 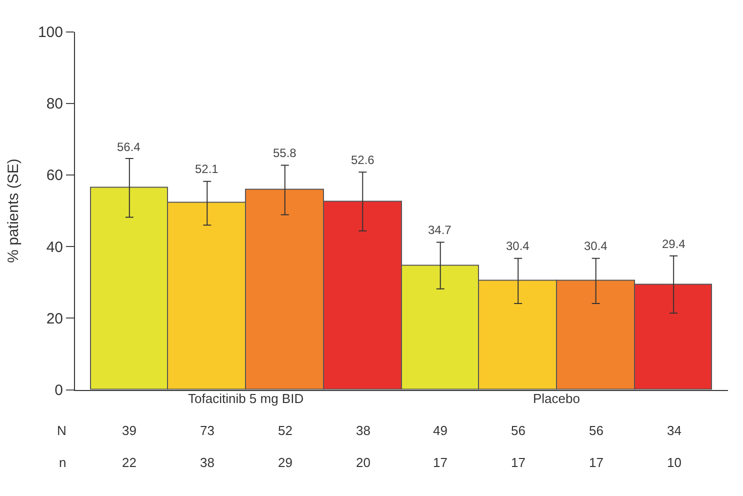 What do you see at coordinates (674, 430) in the screenshot?
I see `text: 34` at bounding box center [674, 430].